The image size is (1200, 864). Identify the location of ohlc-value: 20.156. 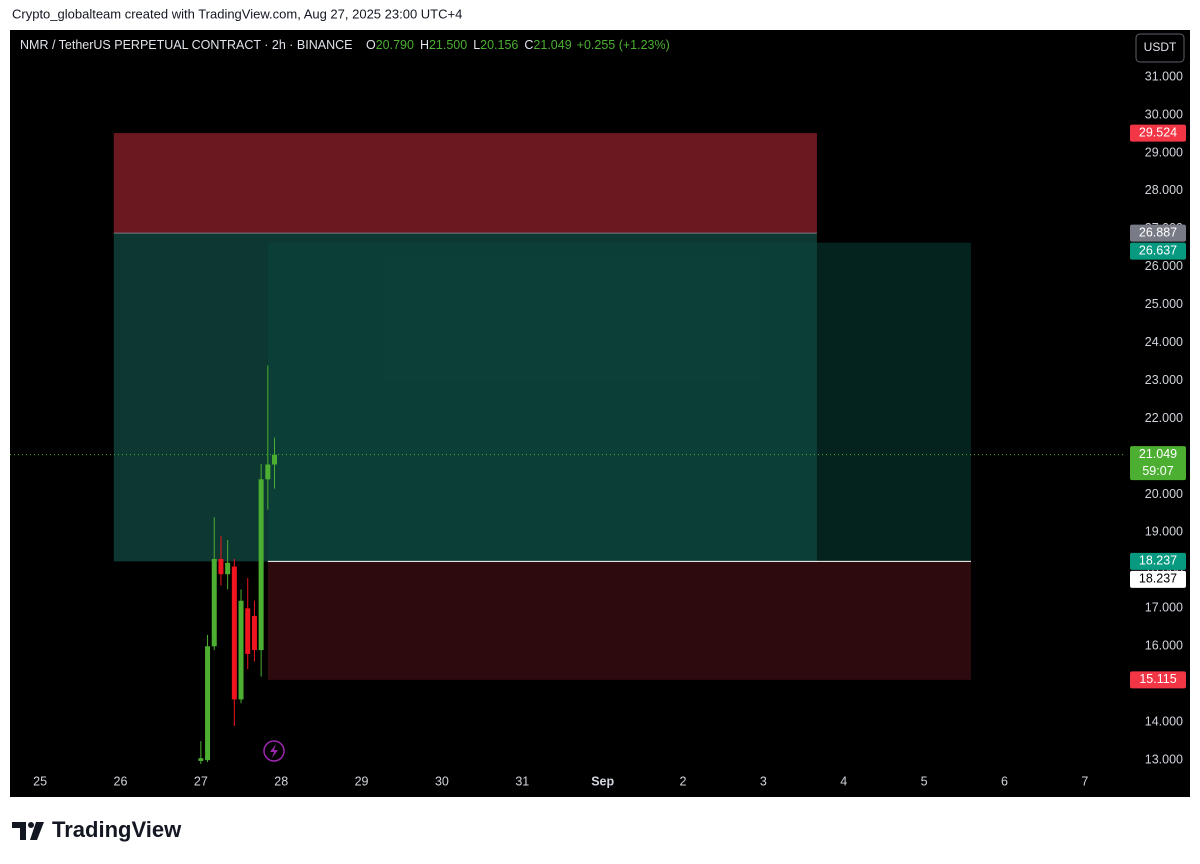
(499, 45).